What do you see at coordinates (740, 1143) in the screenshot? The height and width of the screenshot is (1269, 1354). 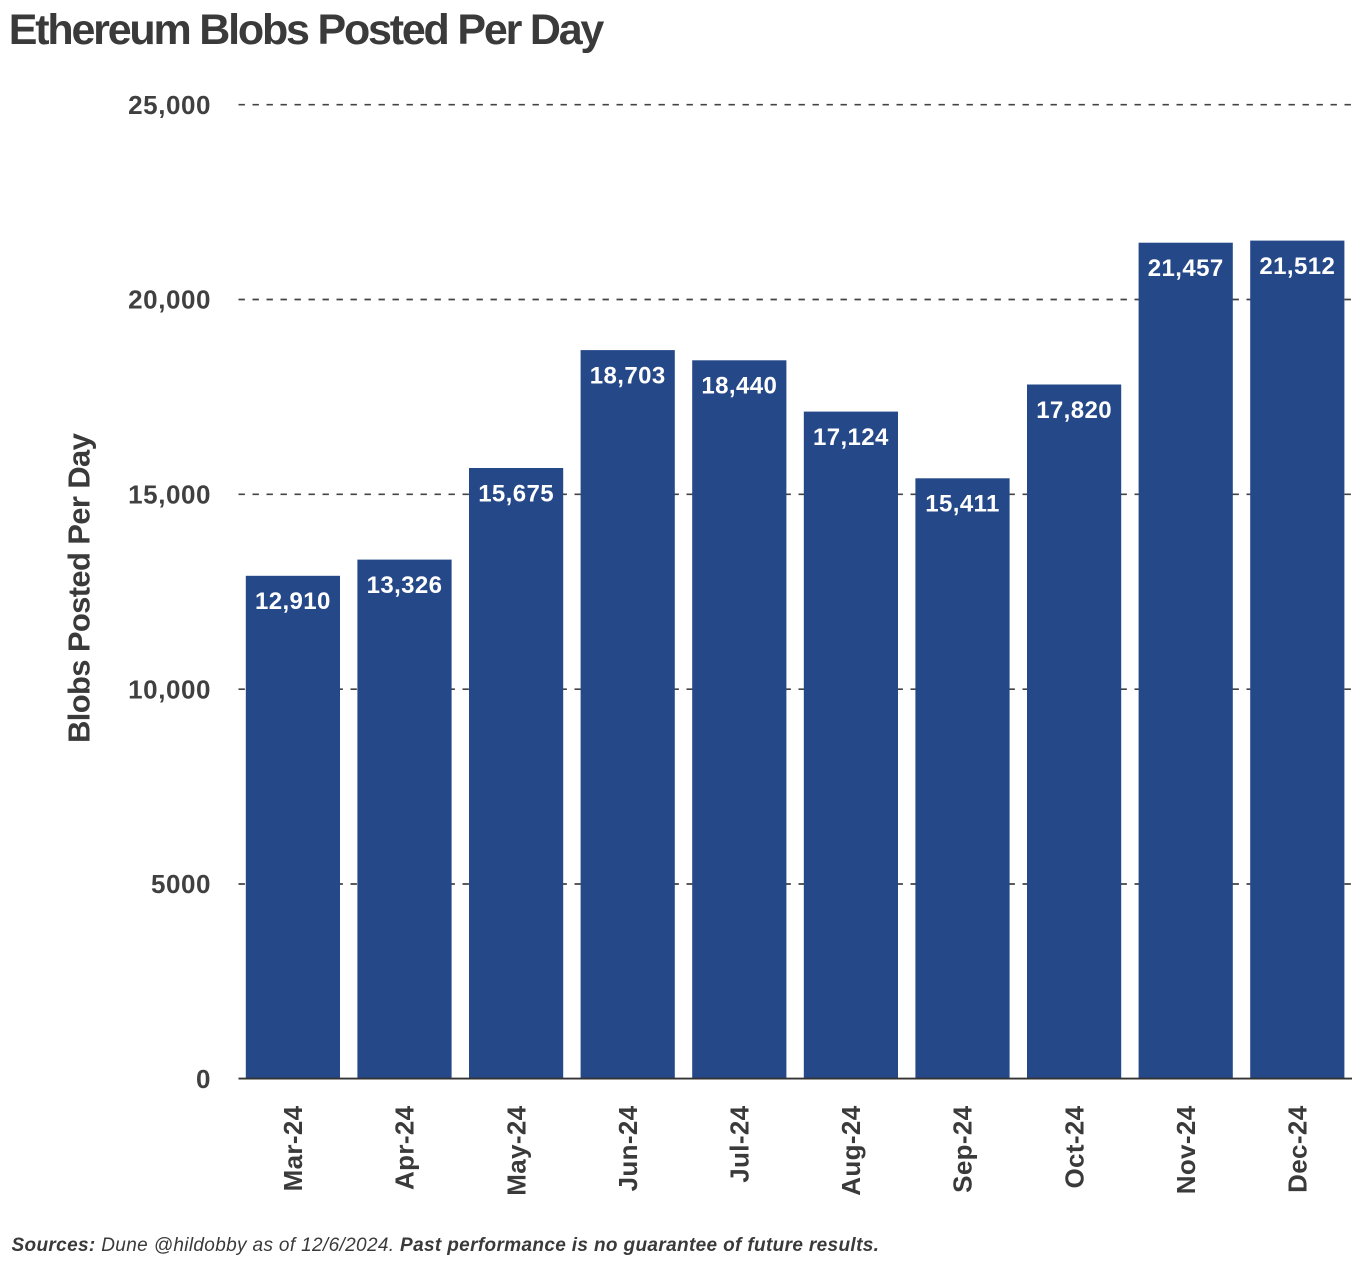 I see `svg-text: Jul-24` at bounding box center [740, 1143].